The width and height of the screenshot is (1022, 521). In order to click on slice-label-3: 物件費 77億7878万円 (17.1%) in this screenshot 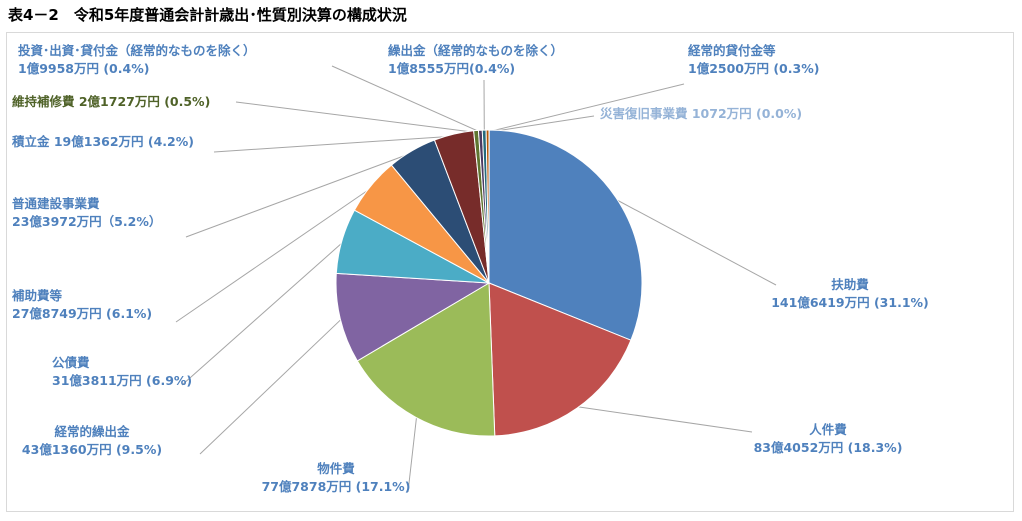, I will do `click(336, 477)`.